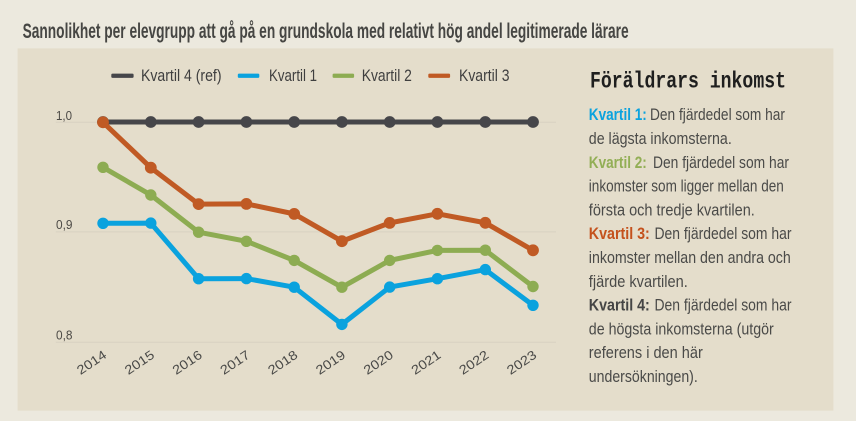 Image resolution: width=856 pixels, height=421 pixels. Describe the element at coordinates (686, 186) in the screenshot. I see `svg-text:inkomster som ligger mellan de: inkomster som ligger mellan den` at that location.